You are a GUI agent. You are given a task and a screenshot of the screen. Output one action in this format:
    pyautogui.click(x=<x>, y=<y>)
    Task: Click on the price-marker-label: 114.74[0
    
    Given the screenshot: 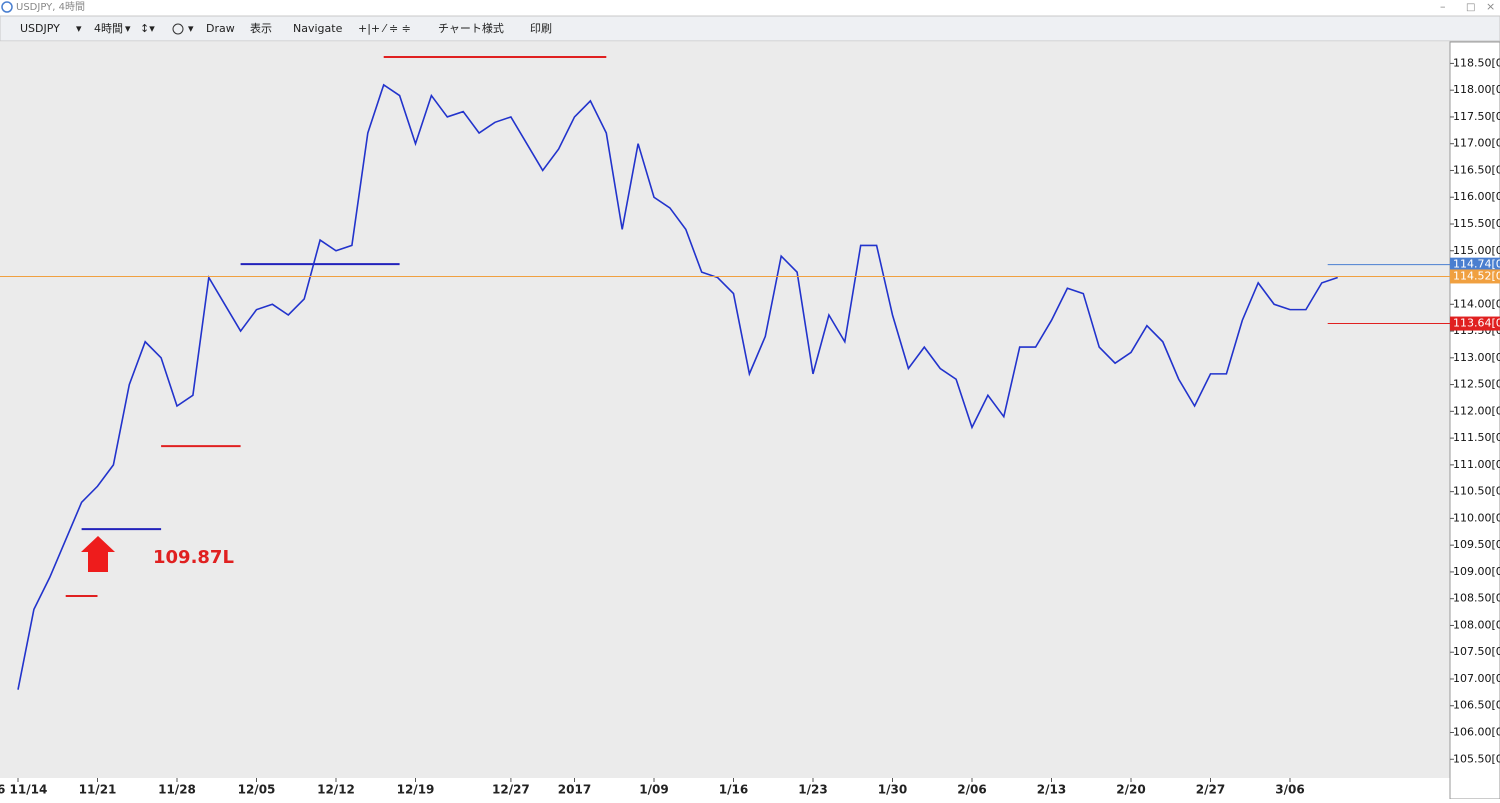 What is the action you would take?
    pyautogui.click(x=1476, y=264)
    